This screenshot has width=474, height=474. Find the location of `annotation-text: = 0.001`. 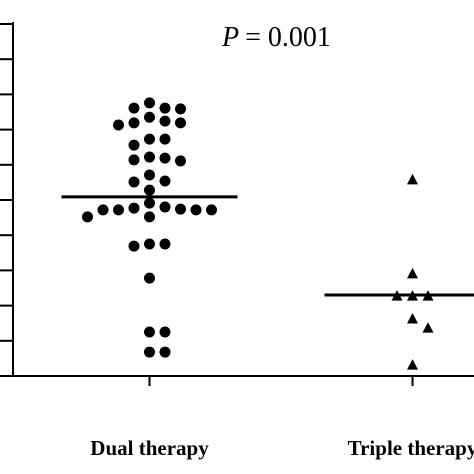

annotation-text: = 0.001 is located at coordinates (288, 37).